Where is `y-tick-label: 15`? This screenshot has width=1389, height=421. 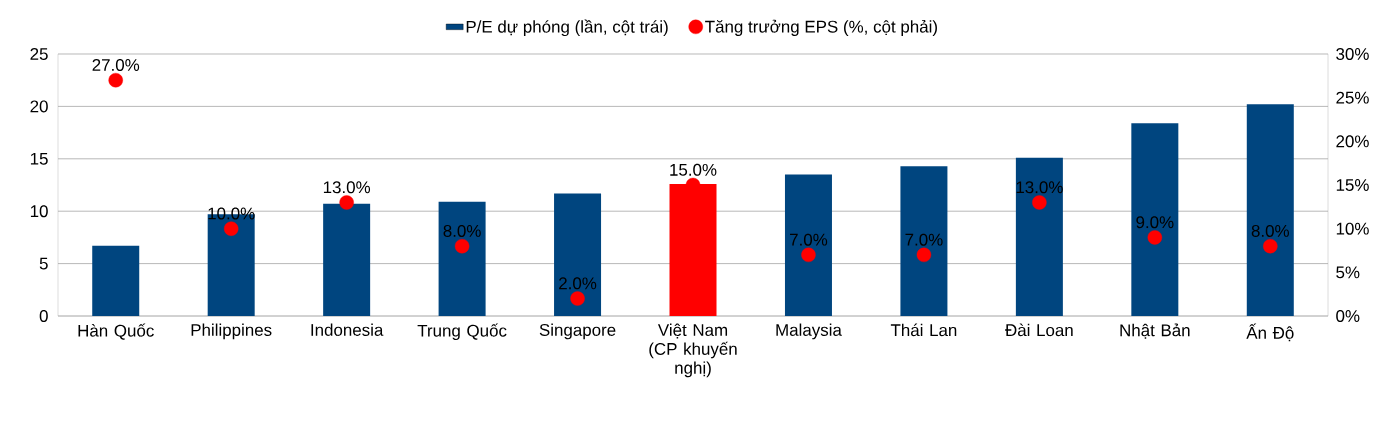
y-tick-label: 15 is located at coordinates (39, 158).